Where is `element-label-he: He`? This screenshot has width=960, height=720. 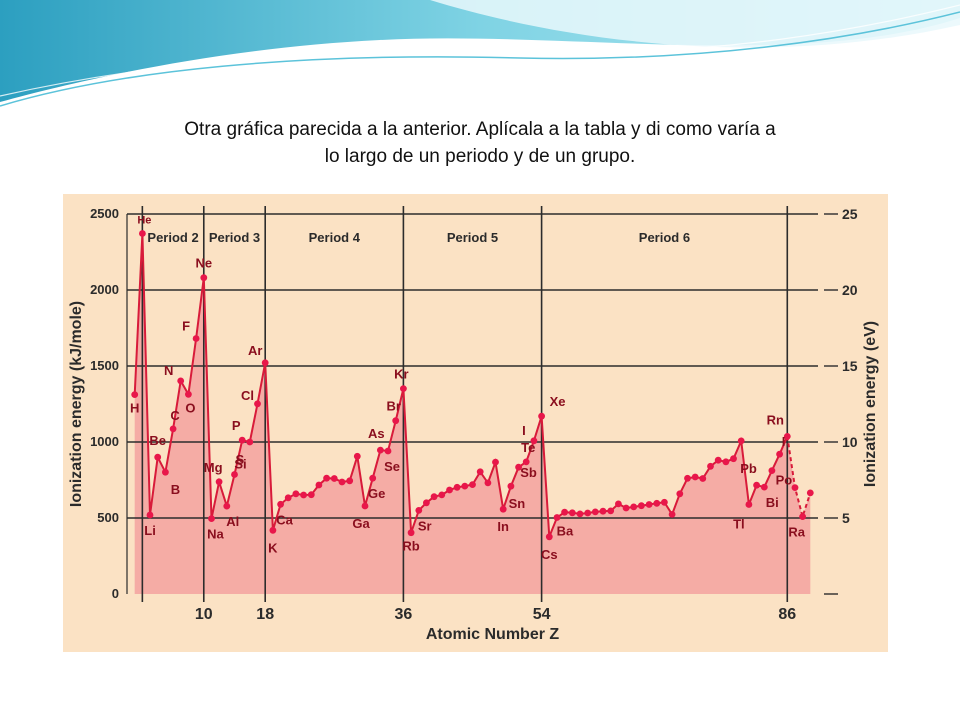 element-label-he: He is located at coordinates (144, 220).